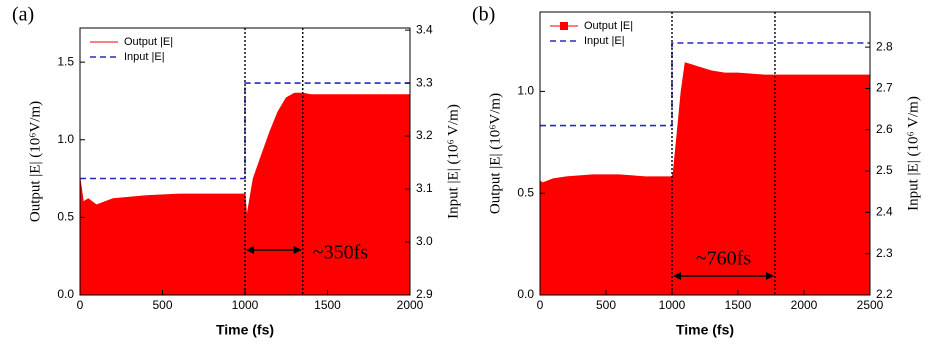  What do you see at coordinates (23, 15) in the screenshot?
I see `panel-label: (a)` at bounding box center [23, 15].